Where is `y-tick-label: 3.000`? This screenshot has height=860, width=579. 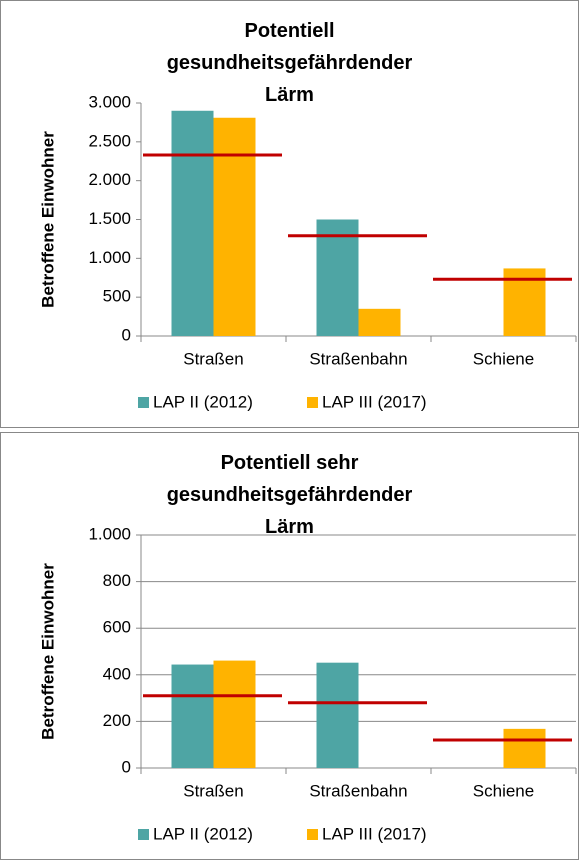 y-tick-label: 3.000 is located at coordinates (109, 101).